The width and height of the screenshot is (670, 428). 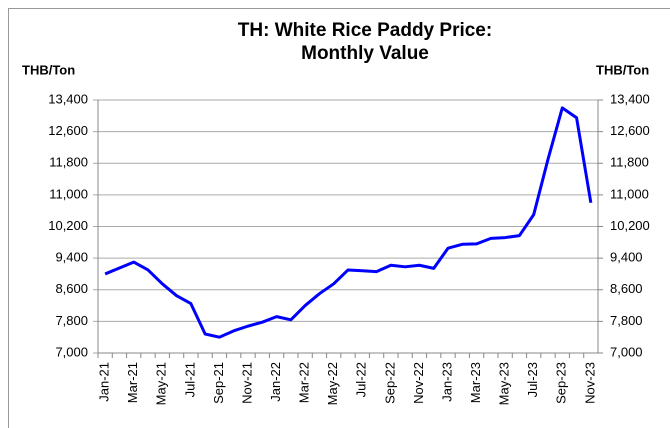 What do you see at coordinates (561, 383) in the screenshot?
I see `x-tick-label: Sep-23` at bounding box center [561, 383].